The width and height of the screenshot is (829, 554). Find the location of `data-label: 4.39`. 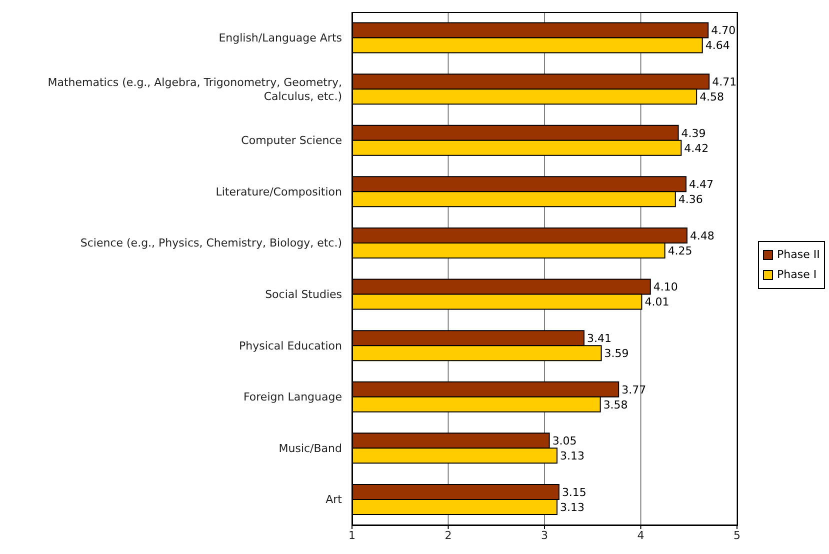

data-label: 4.39 is located at coordinates (693, 133).